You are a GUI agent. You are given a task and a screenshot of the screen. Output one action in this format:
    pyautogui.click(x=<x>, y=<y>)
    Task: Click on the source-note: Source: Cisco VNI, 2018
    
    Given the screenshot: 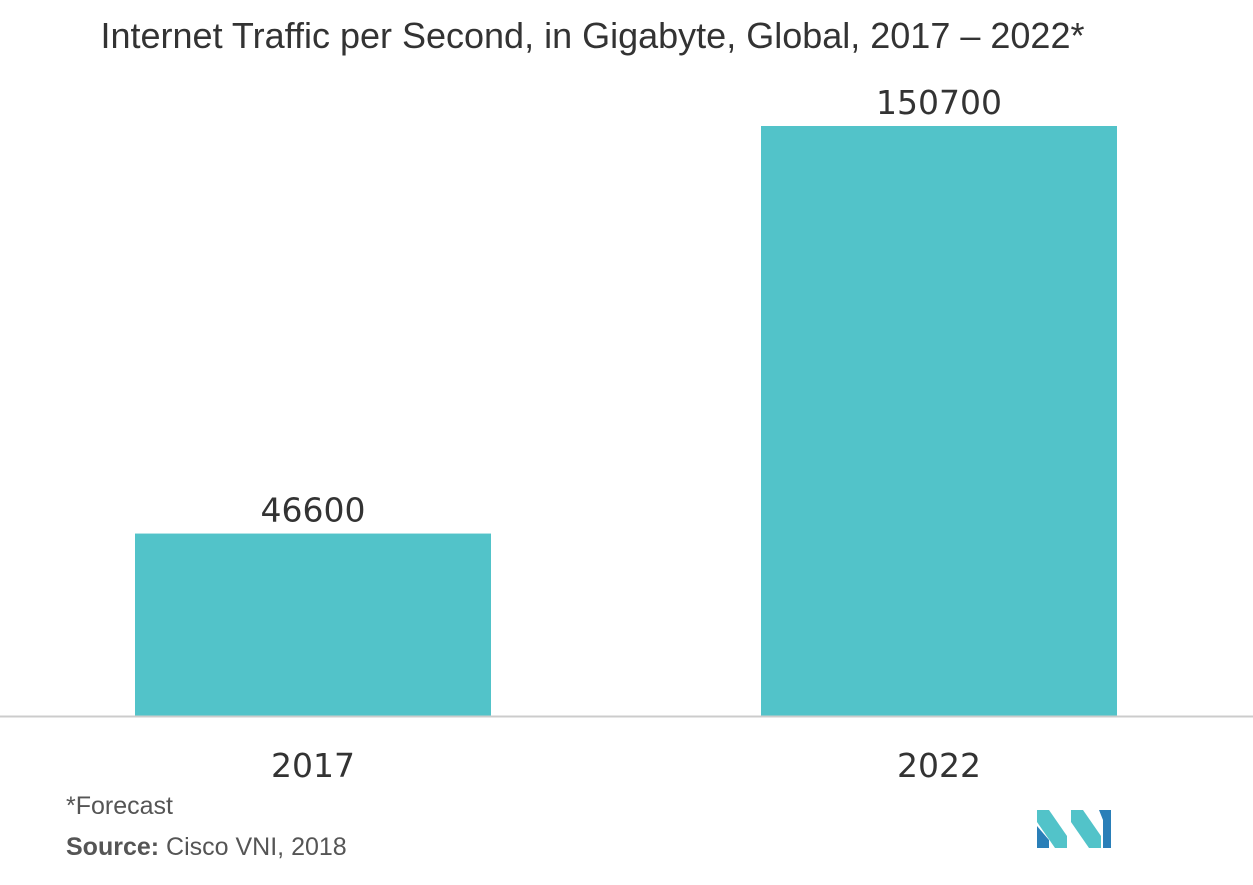 What is the action you would take?
    pyautogui.click(x=206, y=847)
    